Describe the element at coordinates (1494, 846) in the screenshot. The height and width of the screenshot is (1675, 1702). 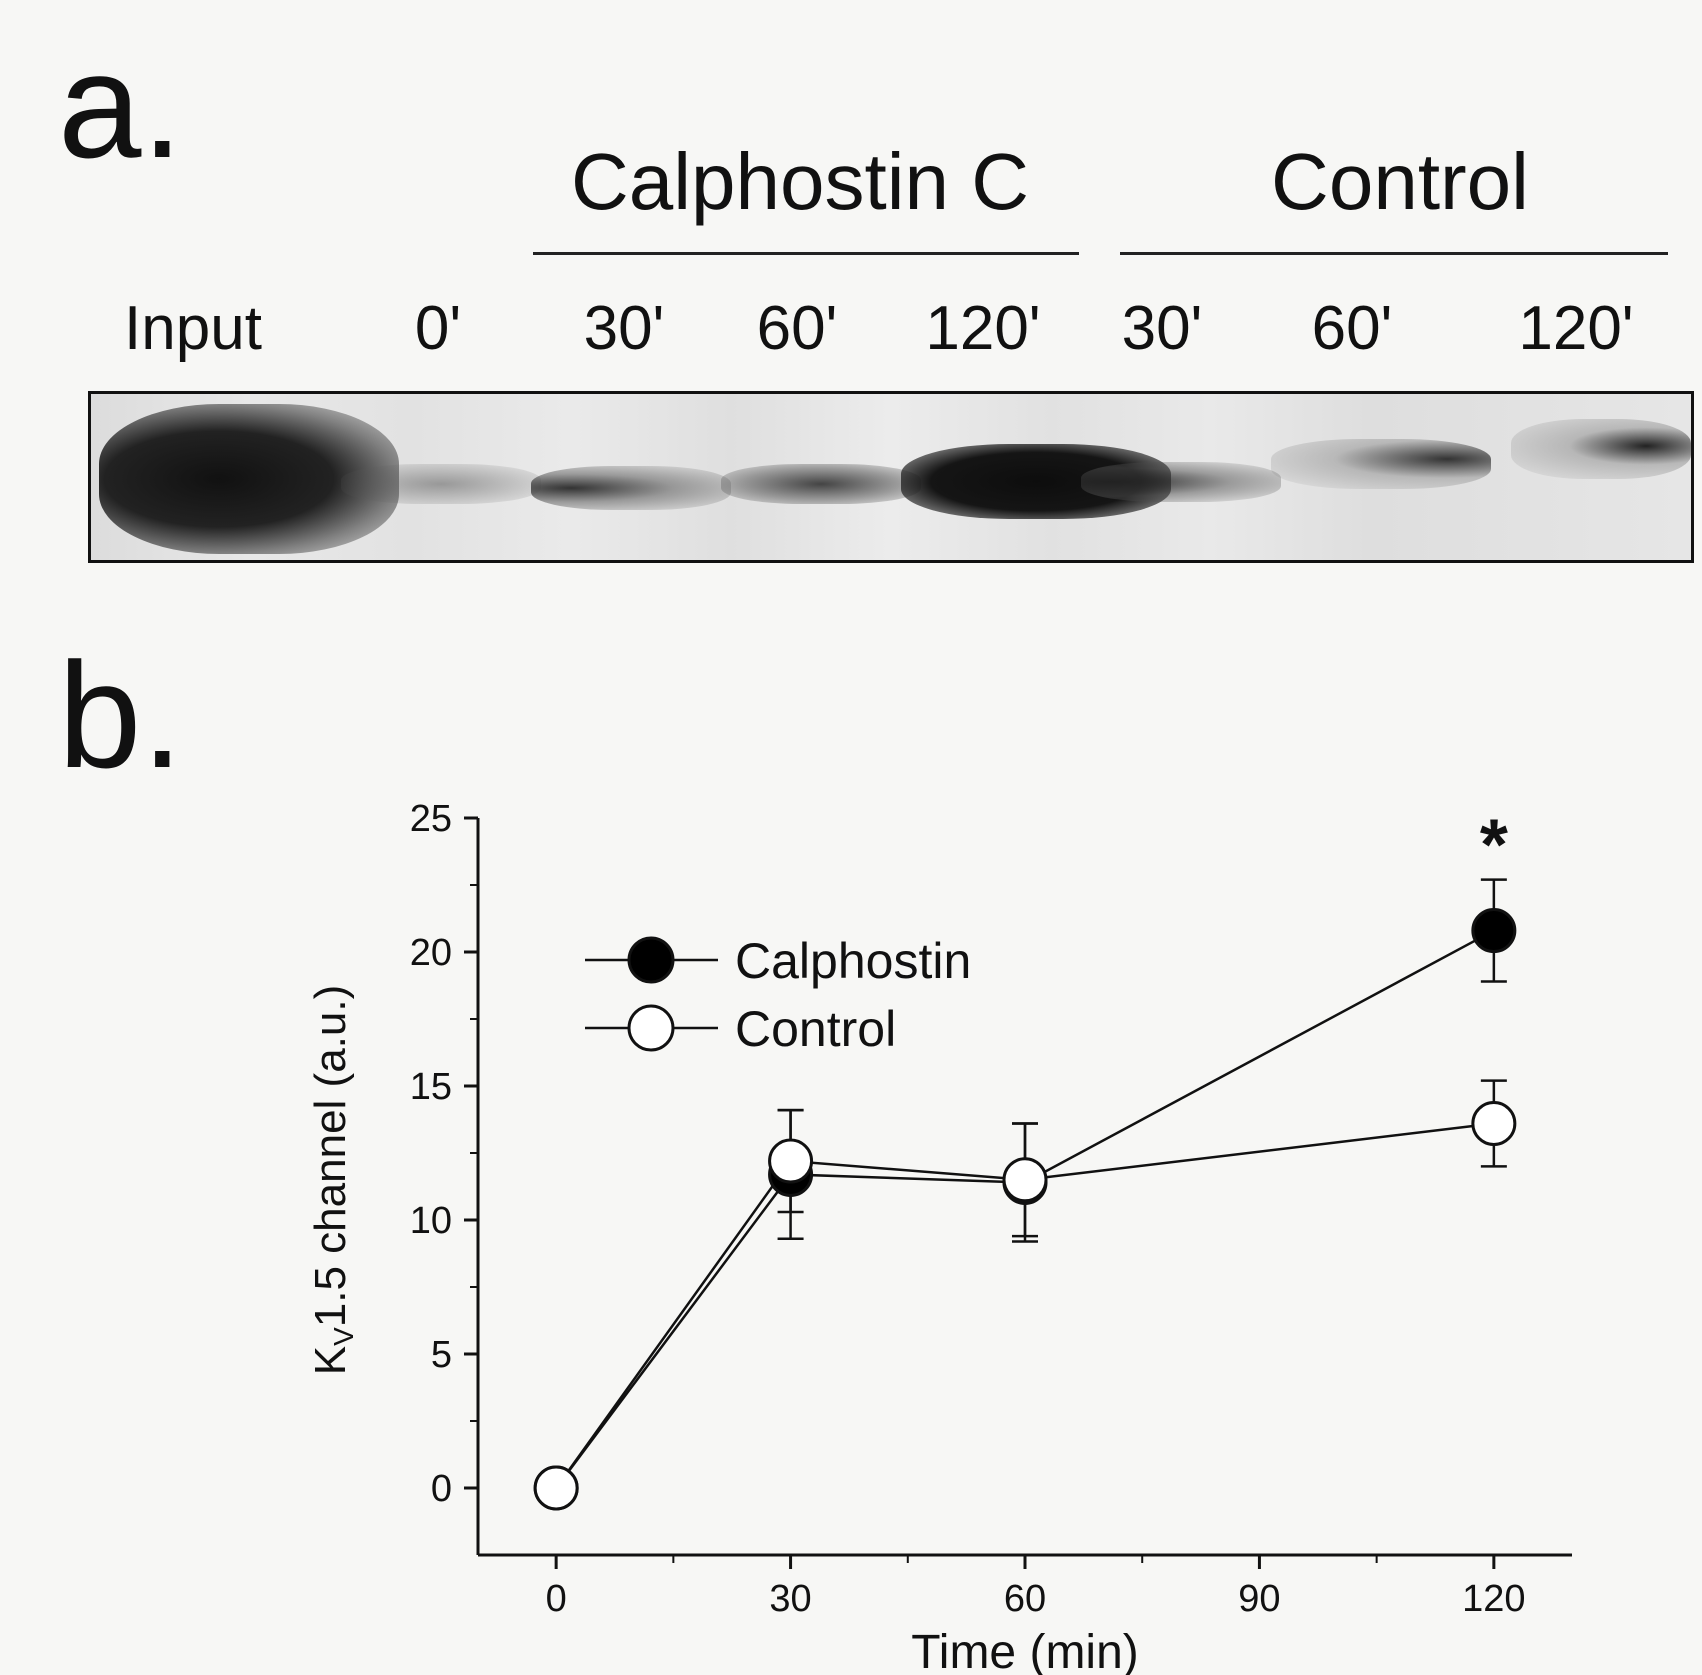
I see `significance-asterisk: *` at that location.